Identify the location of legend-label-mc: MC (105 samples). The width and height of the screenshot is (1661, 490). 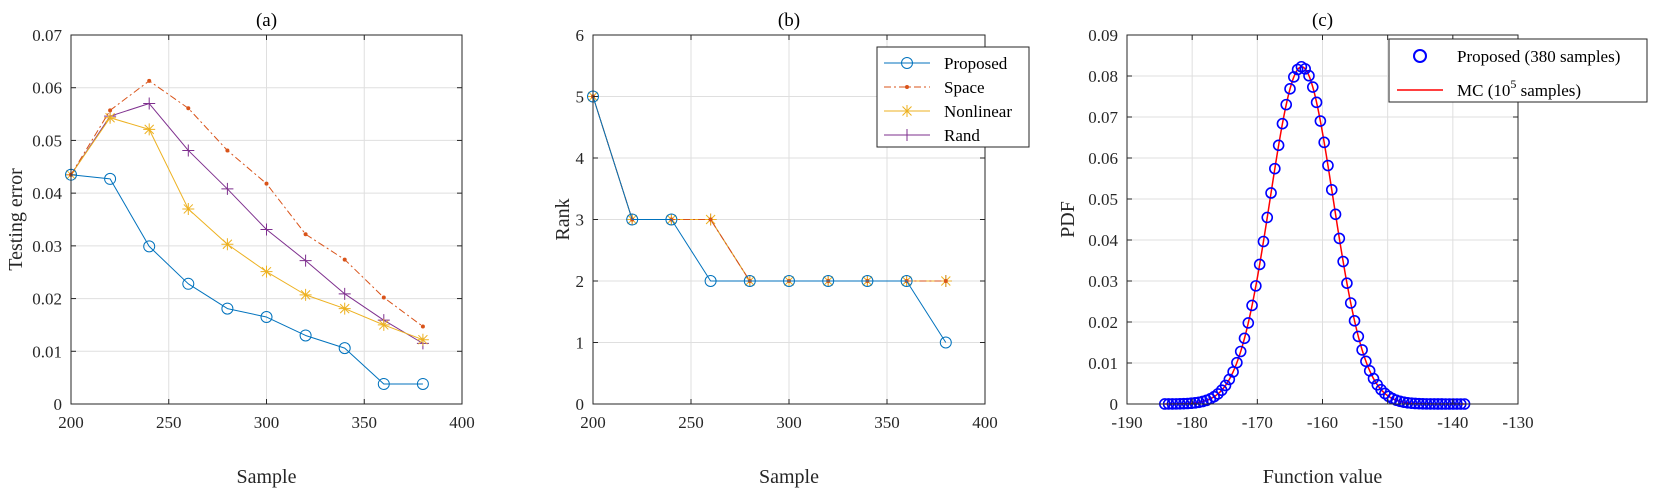
(1519, 88).